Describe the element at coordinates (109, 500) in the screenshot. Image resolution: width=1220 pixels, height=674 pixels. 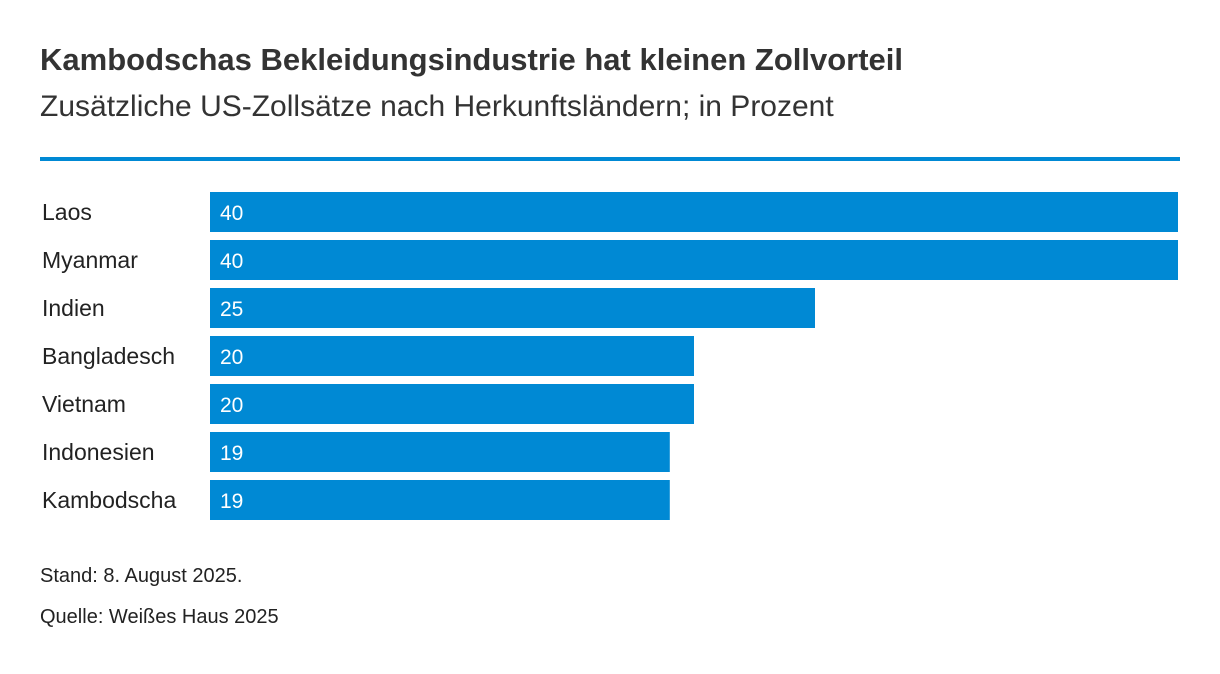
I see `category-label-kambodscha: Kambodscha` at that location.